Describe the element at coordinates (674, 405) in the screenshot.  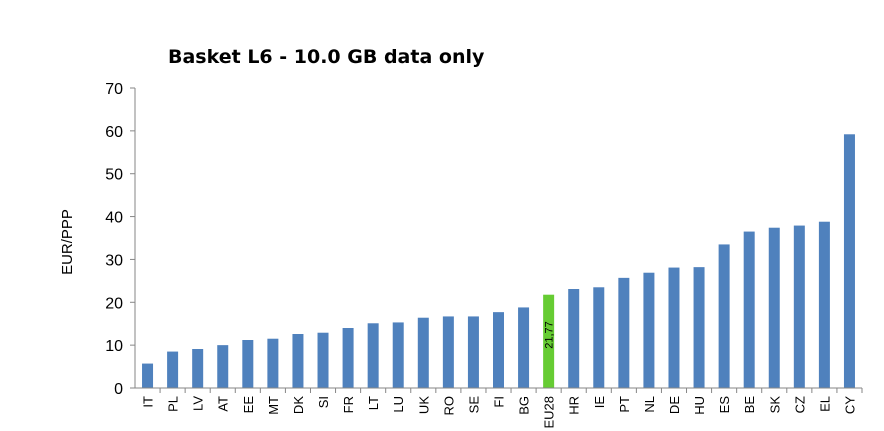
I see `x-tick-label-de: DE` at that location.